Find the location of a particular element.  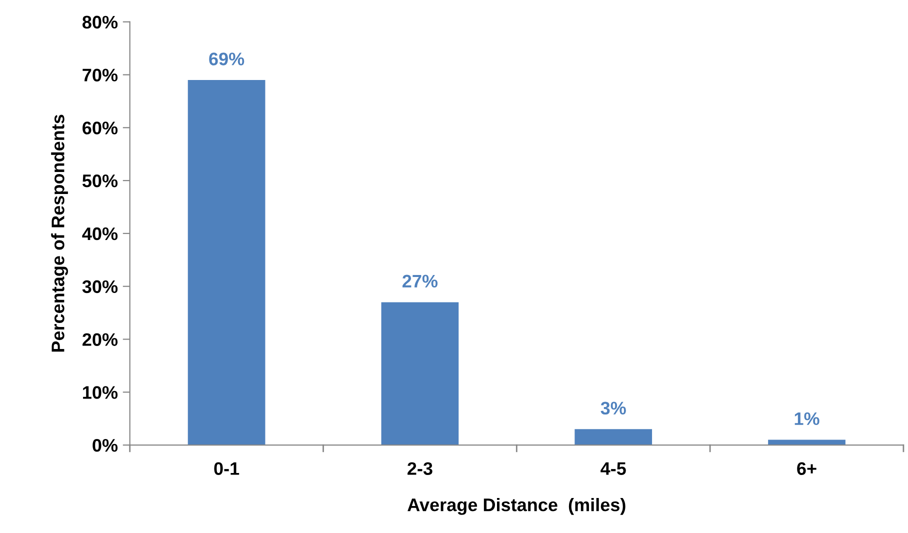

data-label: 3% is located at coordinates (613, 408).